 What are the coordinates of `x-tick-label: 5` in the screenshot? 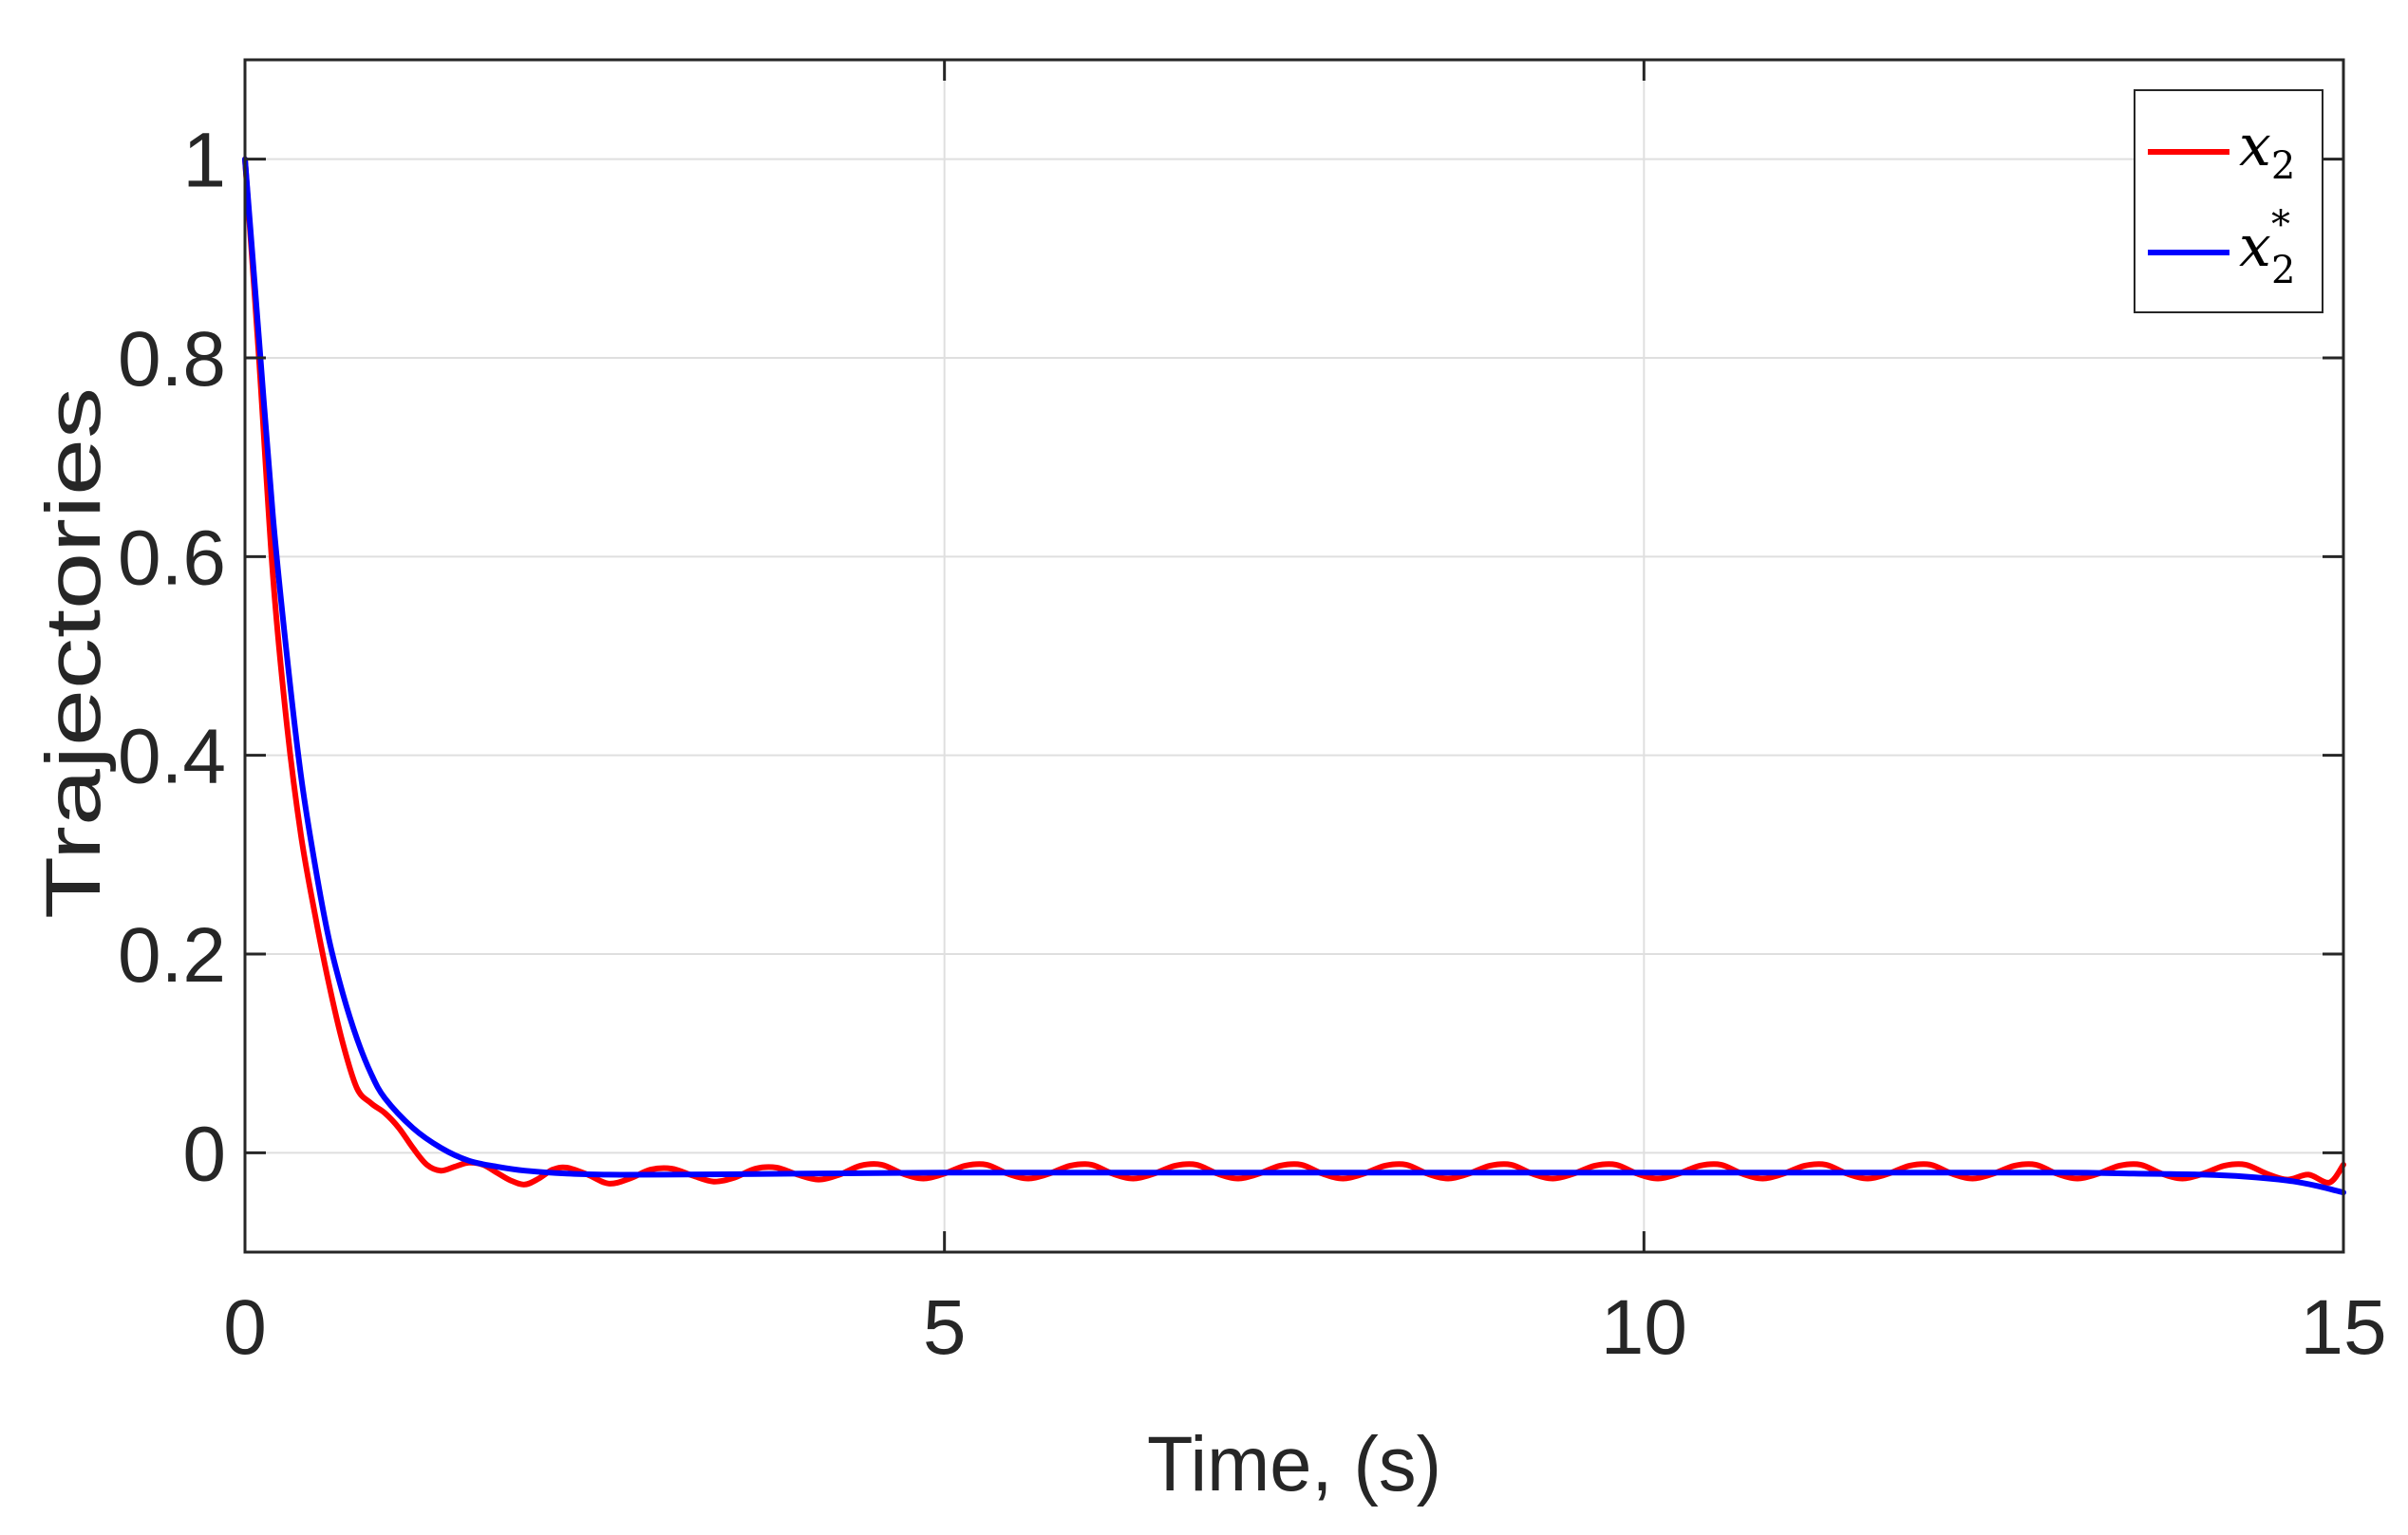 It's located at (945, 1327).